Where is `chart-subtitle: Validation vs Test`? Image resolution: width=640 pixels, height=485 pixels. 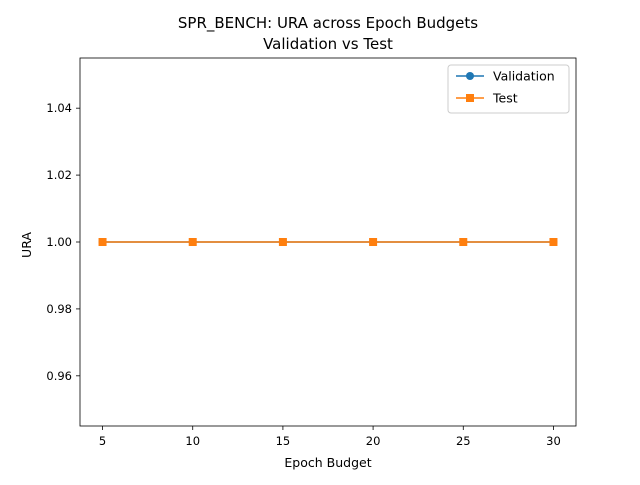
chart-subtitle: Validation vs Test is located at coordinates (328, 44).